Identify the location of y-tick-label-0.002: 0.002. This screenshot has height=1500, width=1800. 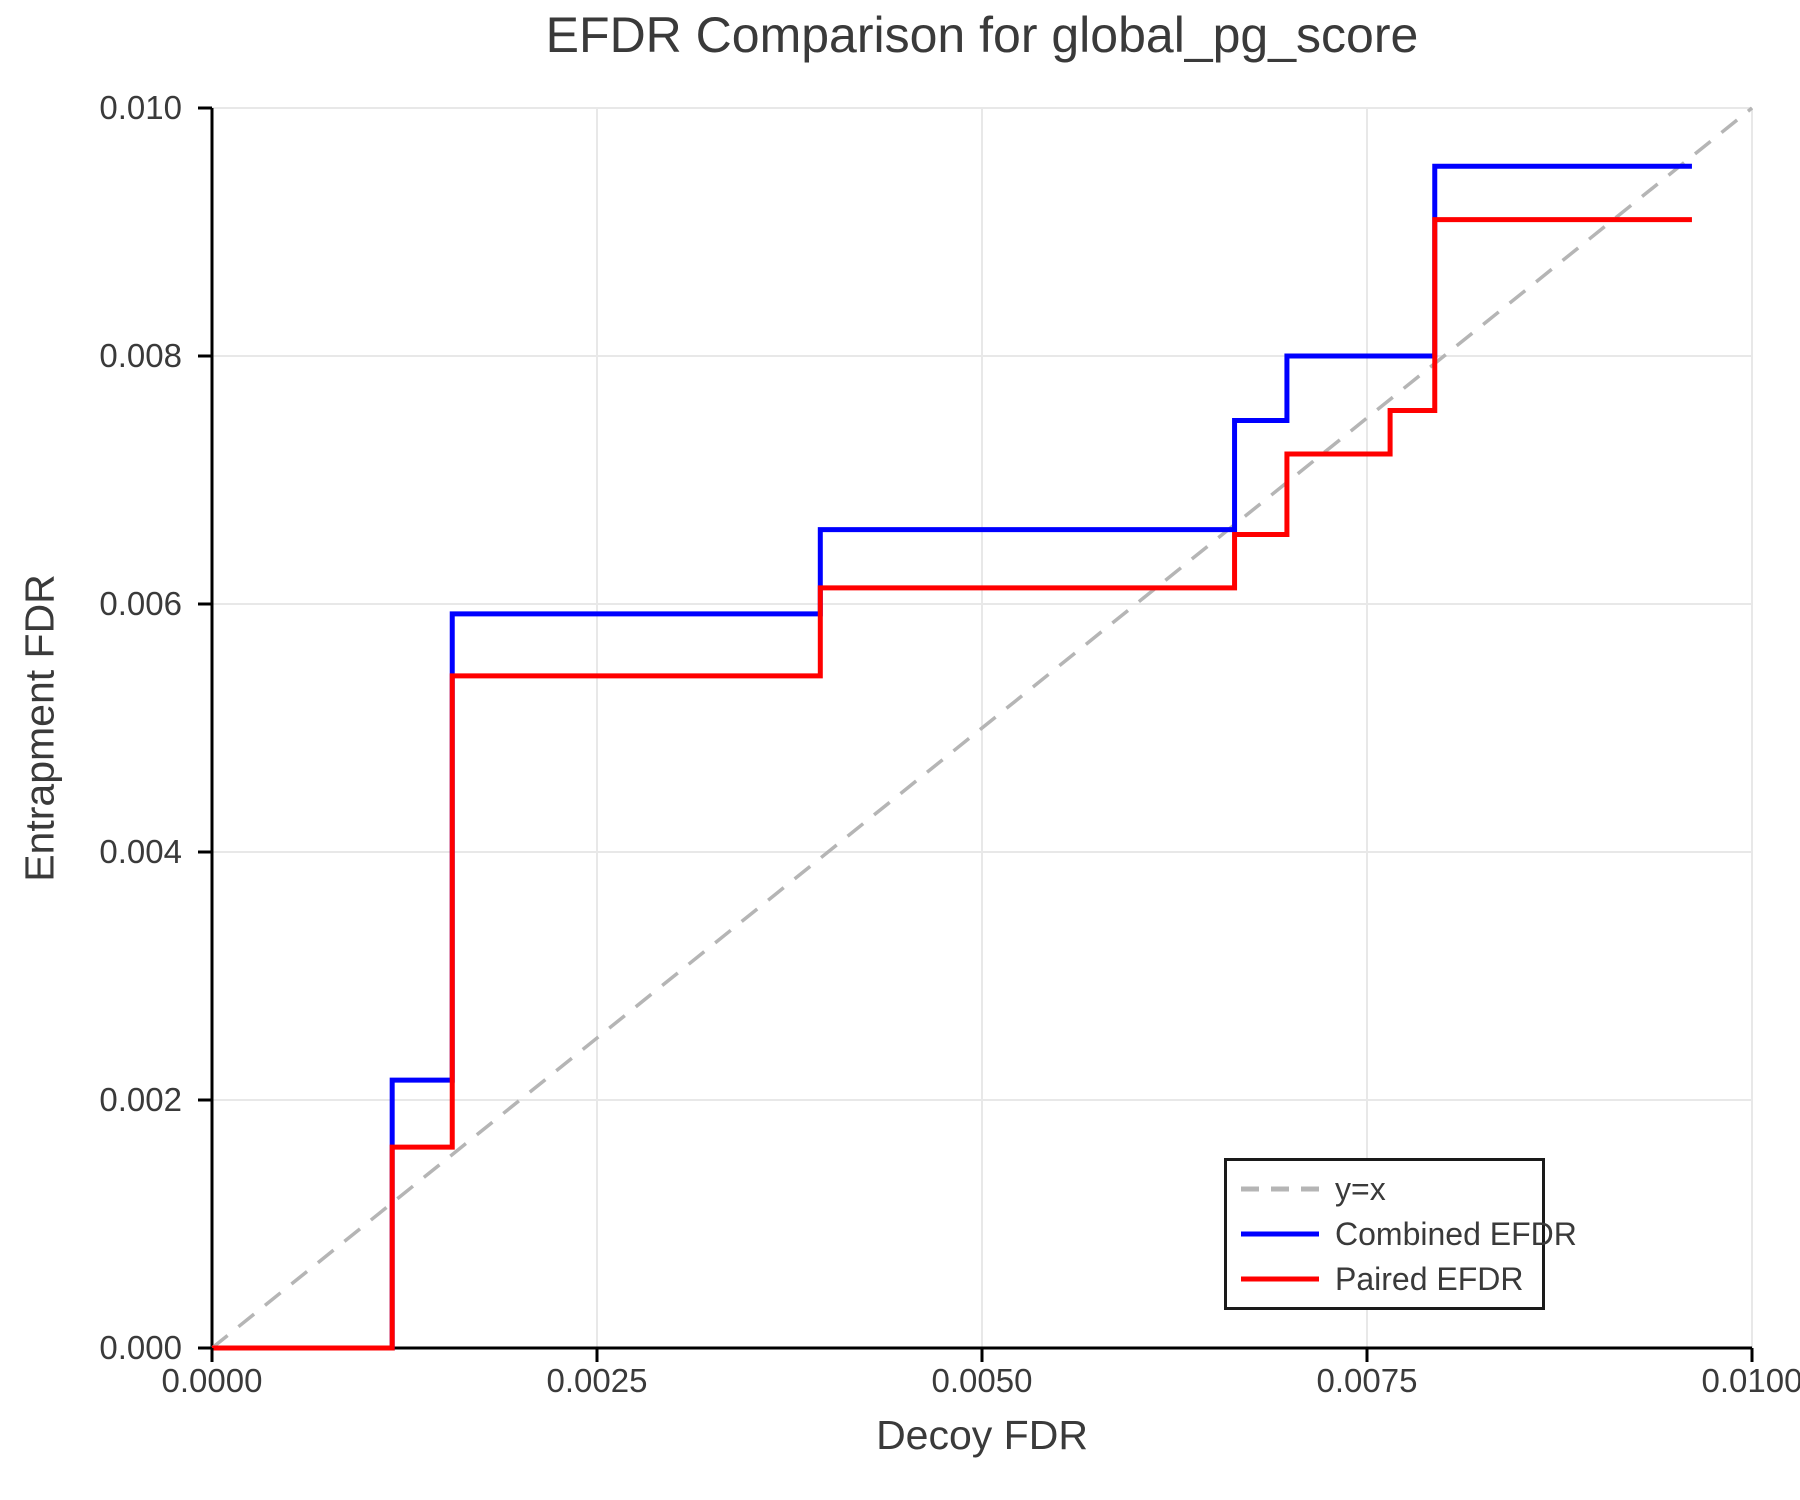
(140, 1099).